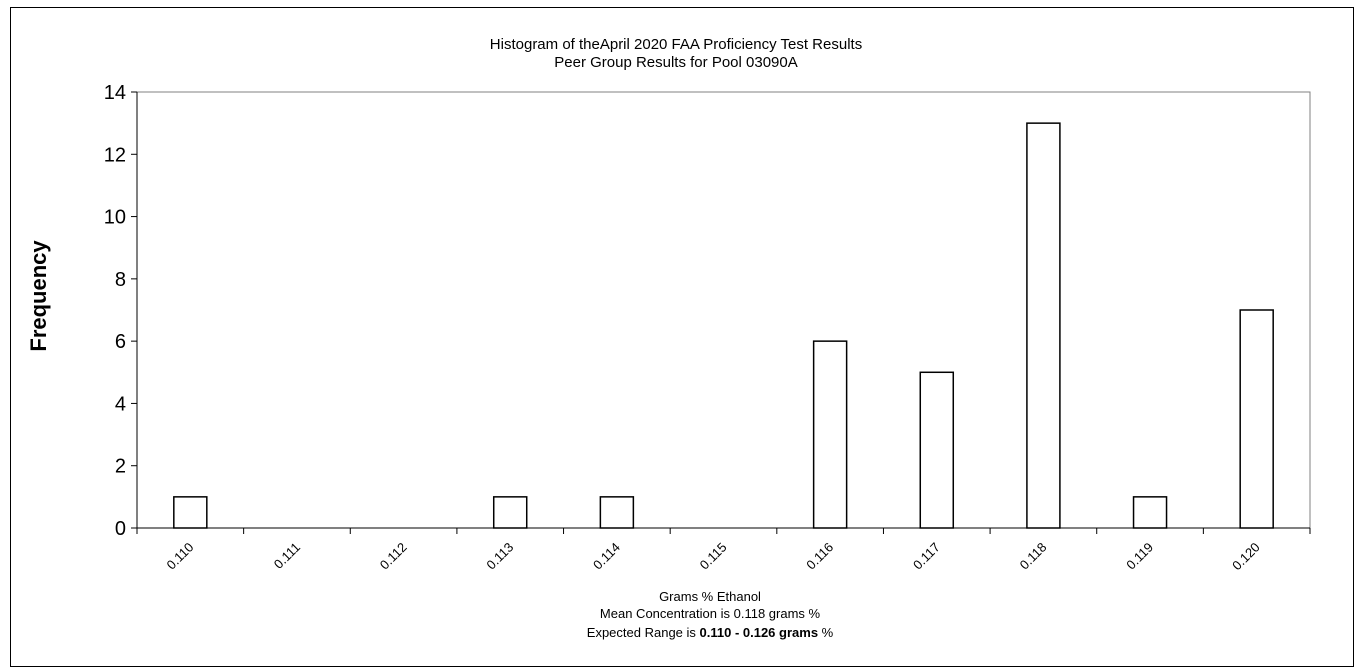 Image resolution: width=1361 pixels, height=667 pixels. Describe the element at coordinates (819, 556) in the screenshot. I see `x-tick-label: 0.116` at that location.